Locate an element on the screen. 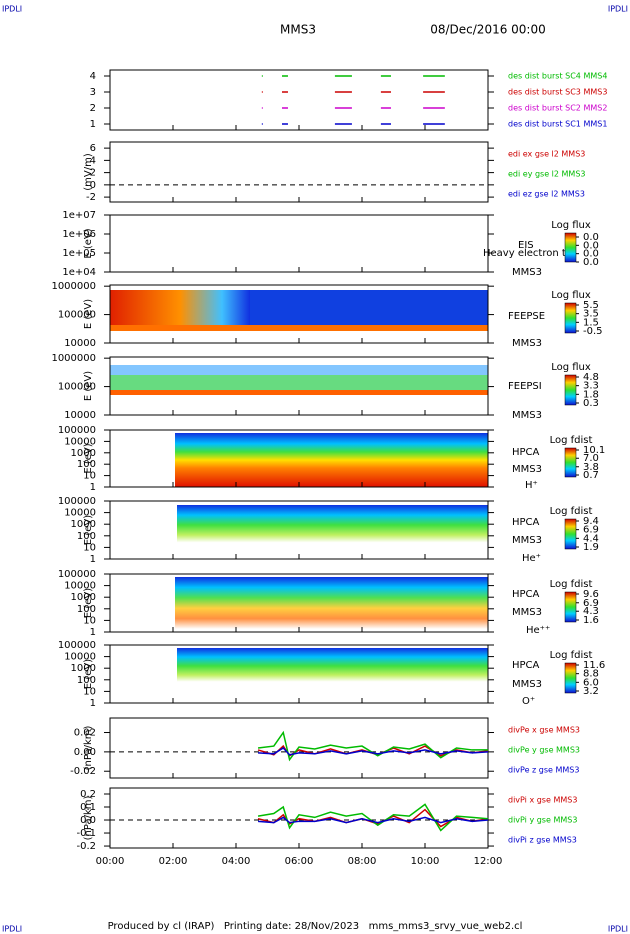 The image size is (630, 934). legend-entry: divPi x gse MMS3 is located at coordinates (542, 800).